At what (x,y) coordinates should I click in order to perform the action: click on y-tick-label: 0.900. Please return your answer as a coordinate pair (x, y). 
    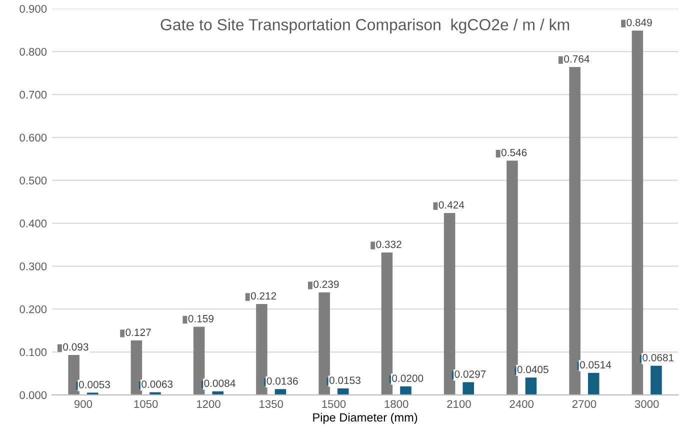
    Looking at the image, I should click on (33, 8).